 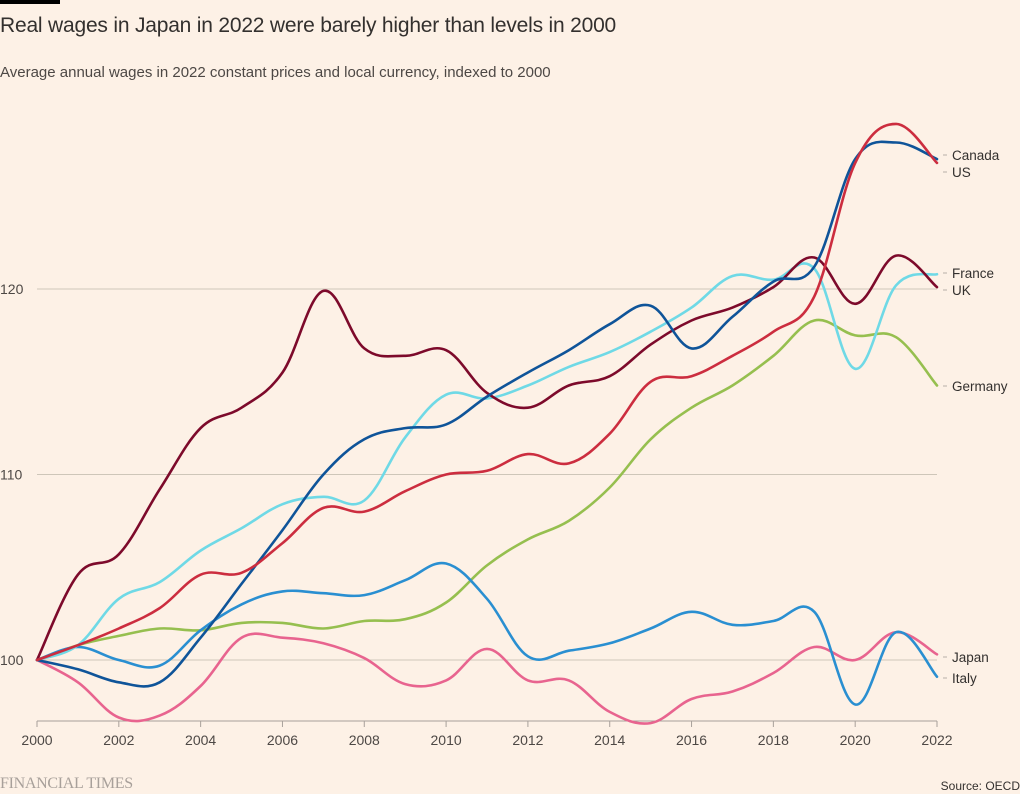 I want to click on y-axis: 100 110 120, so click(x=12, y=474).